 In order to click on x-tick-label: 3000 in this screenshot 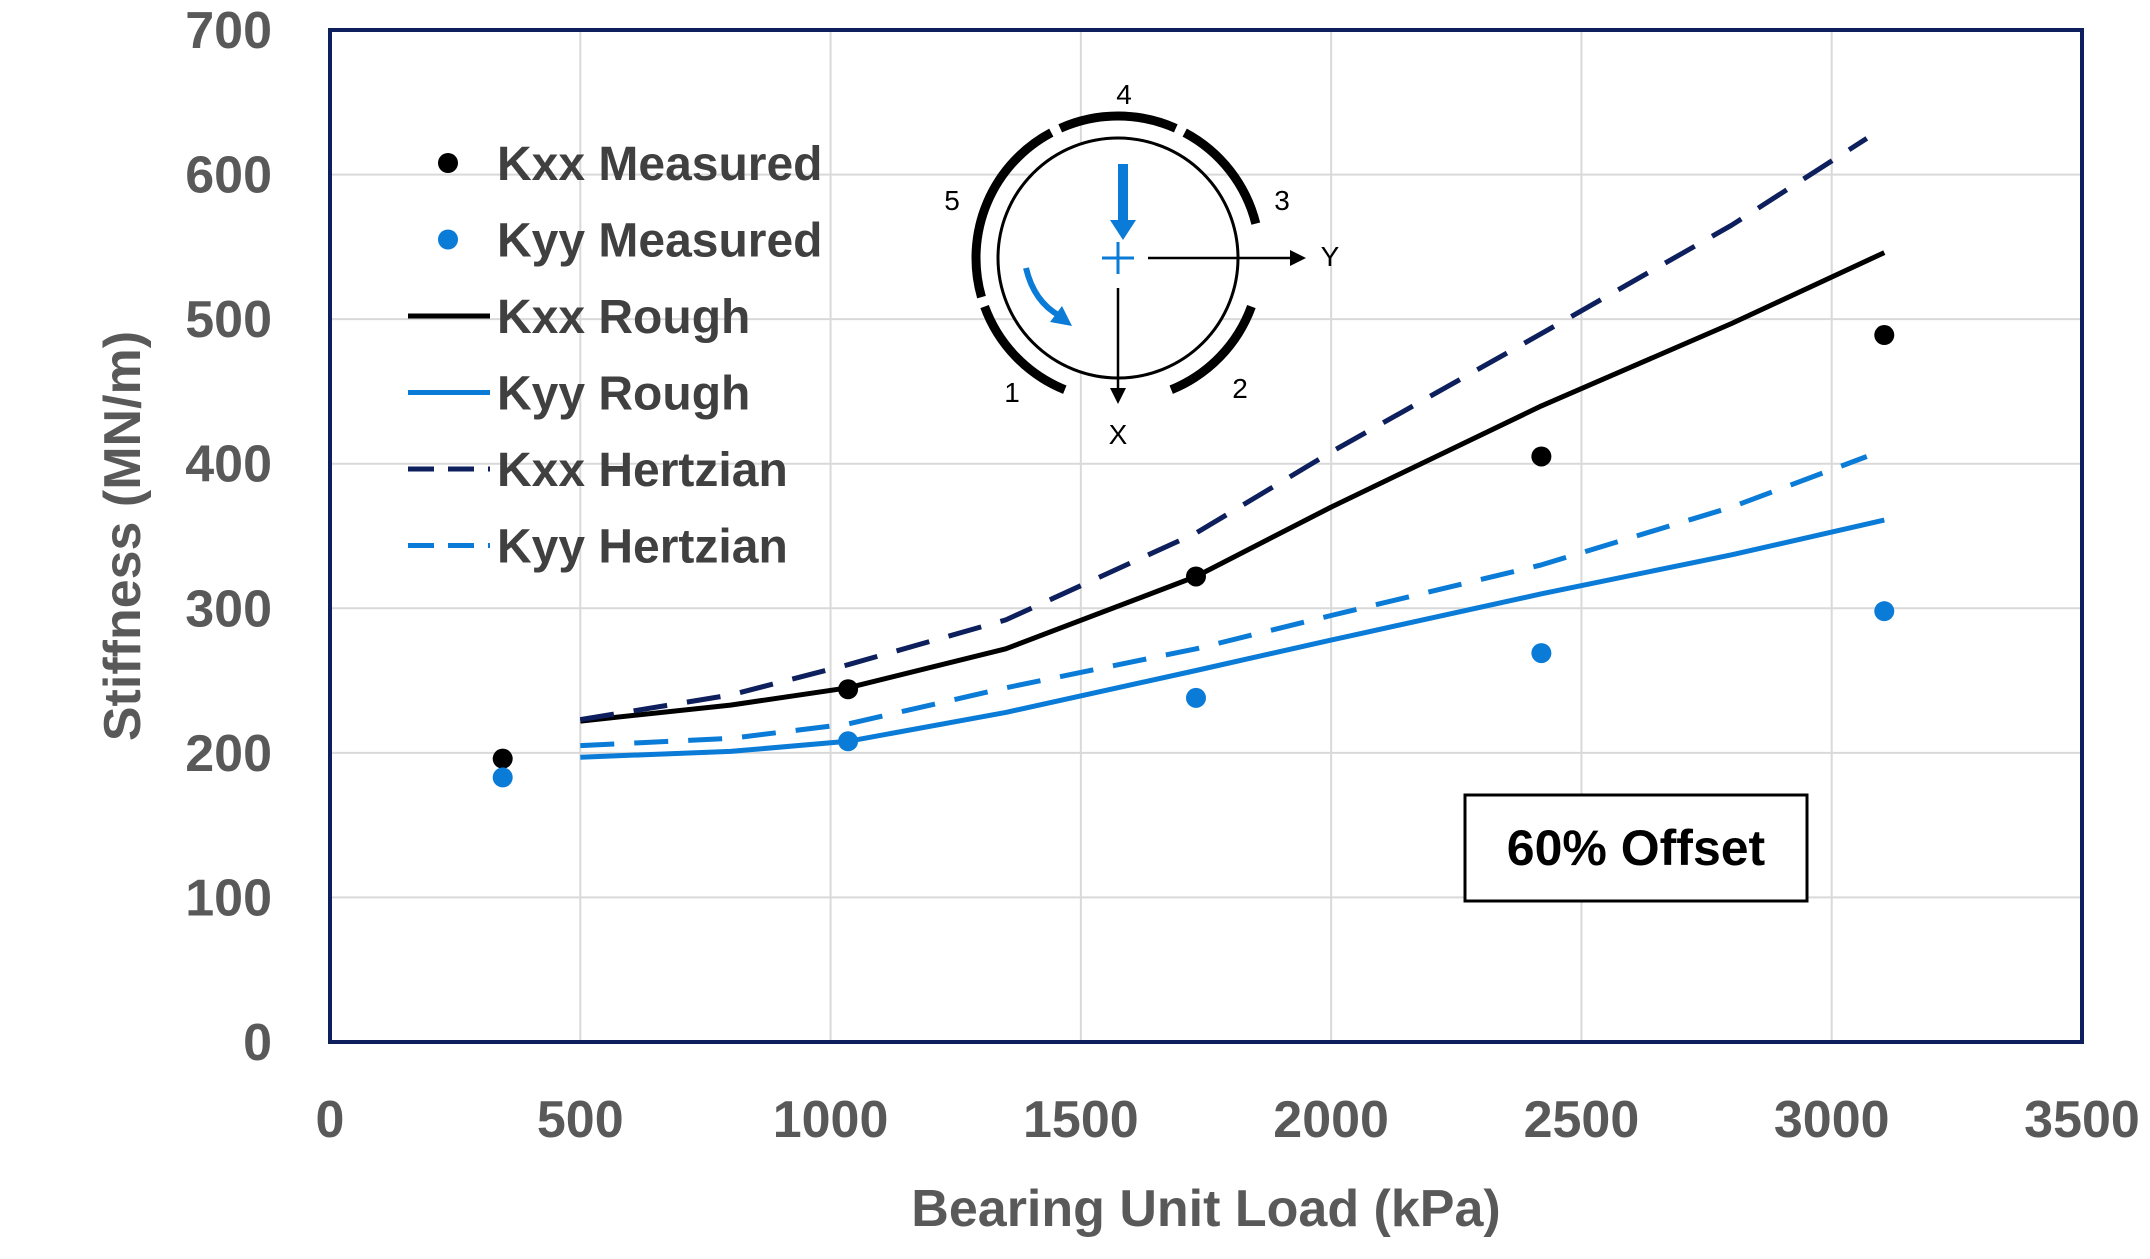, I will do `click(1832, 1120)`.